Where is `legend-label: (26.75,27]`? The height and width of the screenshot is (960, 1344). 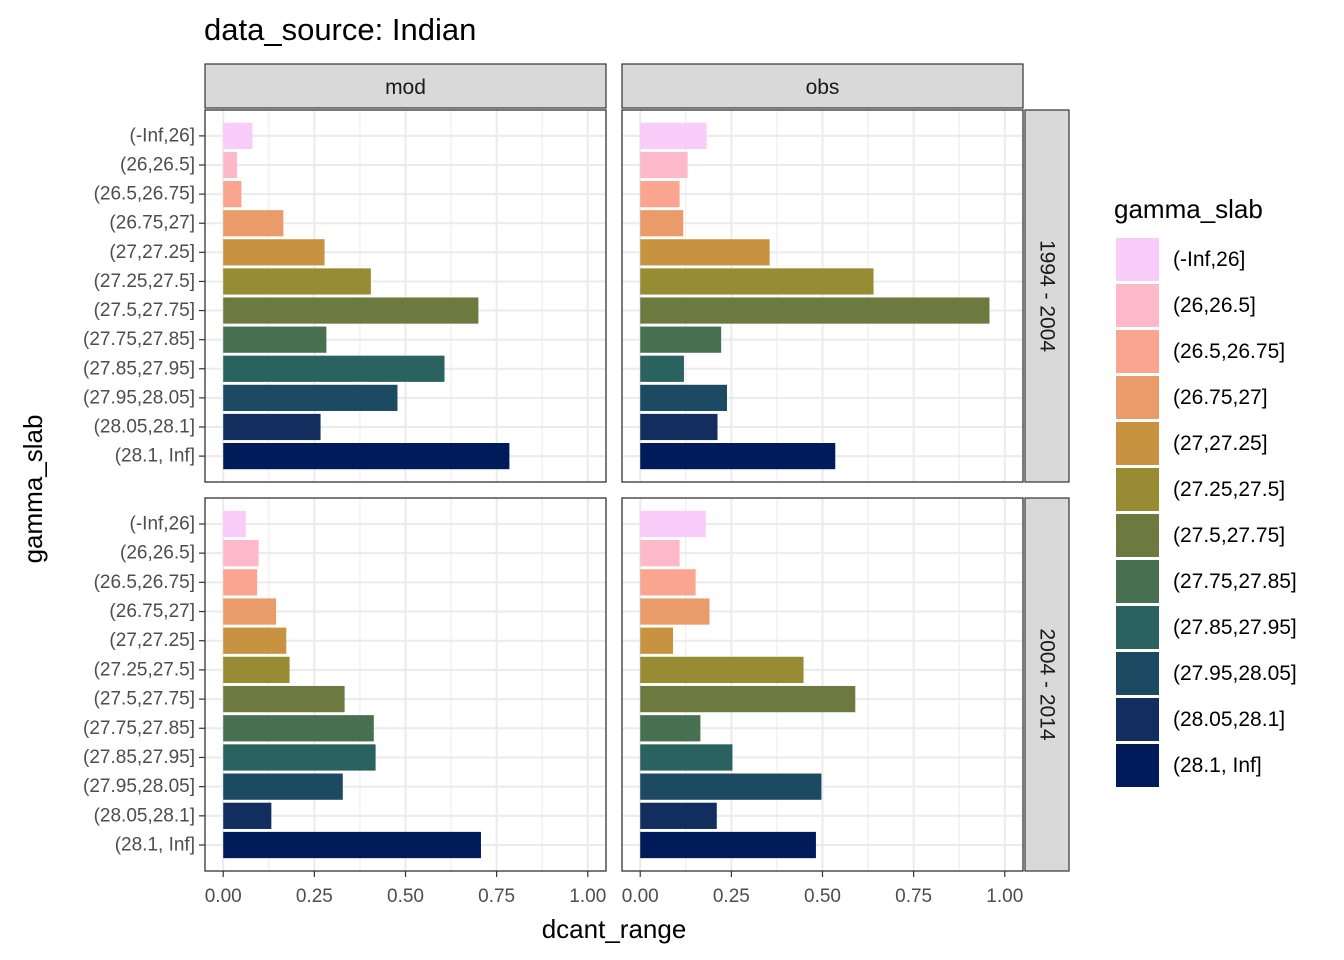
legend-label: (26.75,27] is located at coordinates (1220, 397).